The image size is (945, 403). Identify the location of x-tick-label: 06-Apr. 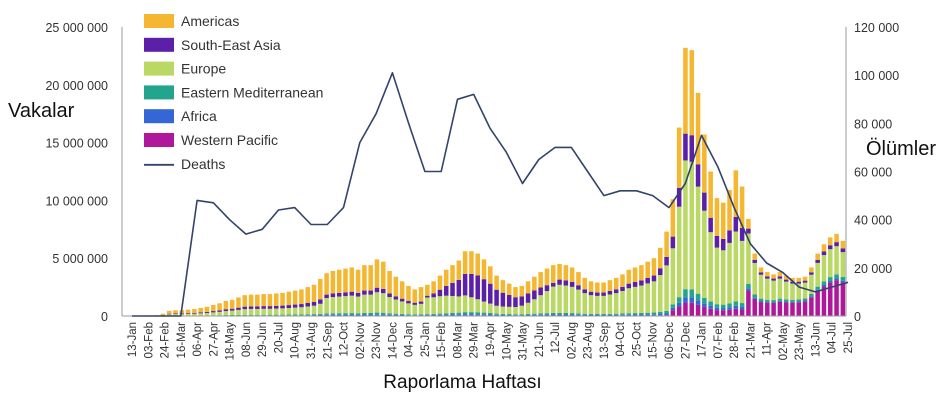
(198, 339).